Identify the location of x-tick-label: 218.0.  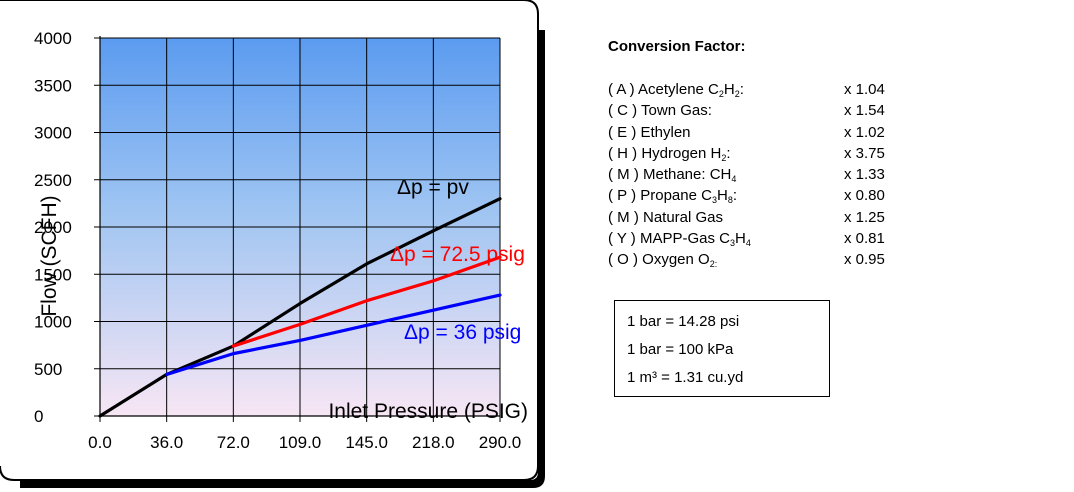
(433, 442).